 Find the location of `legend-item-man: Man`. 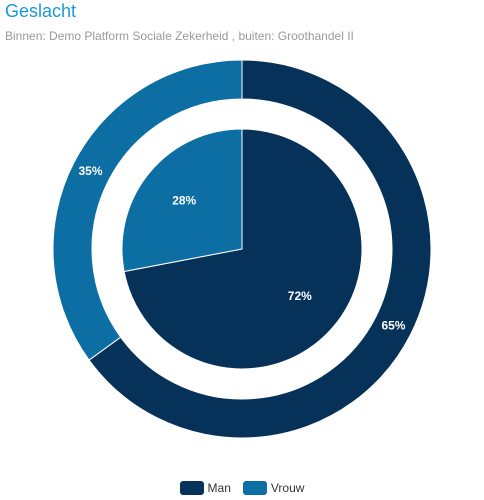

legend-item-man: Man is located at coordinates (205, 488).